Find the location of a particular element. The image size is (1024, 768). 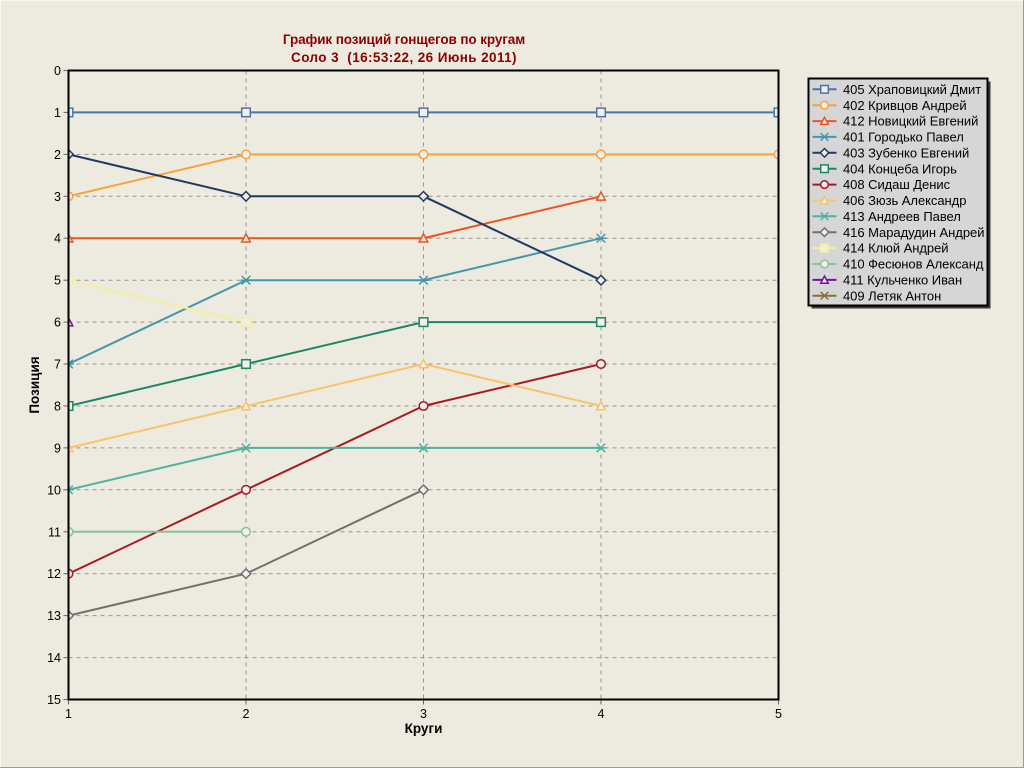

svg-text: Позиция is located at coordinates (34, 384).